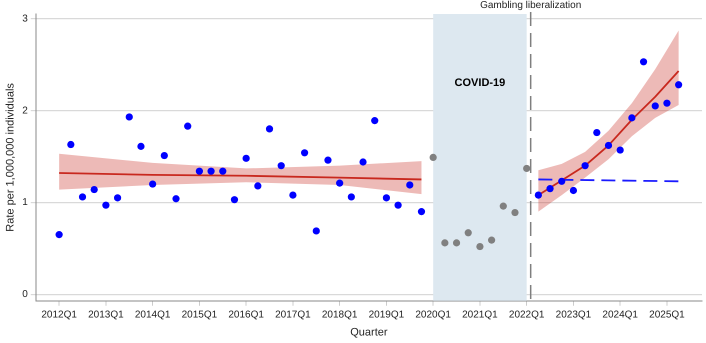 This screenshot has height=343, width=706. What do you see at coordinates (433, 315) in the screenshot?
I see `x-tick-label: 2020Q1` at bounding box center [433, 315].